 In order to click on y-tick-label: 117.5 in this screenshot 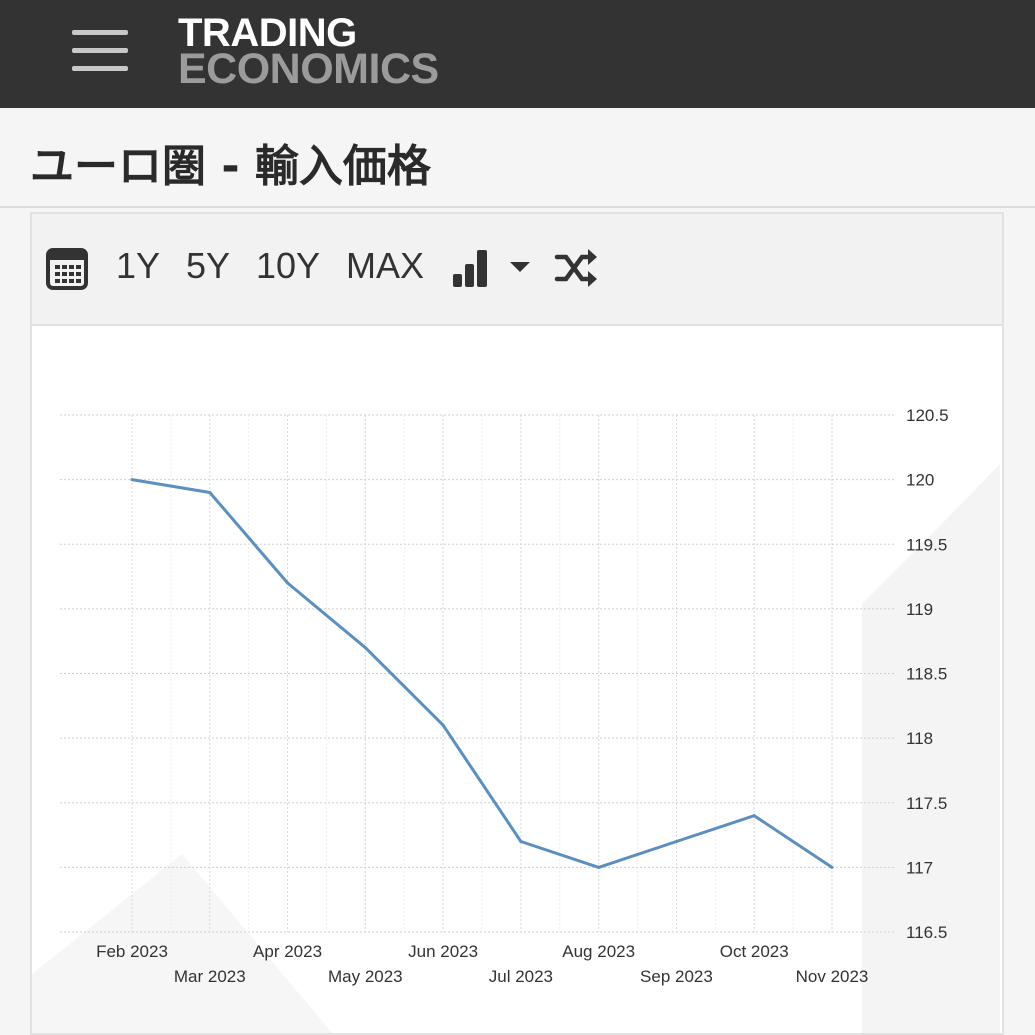, I will do `click(926, 803)`.